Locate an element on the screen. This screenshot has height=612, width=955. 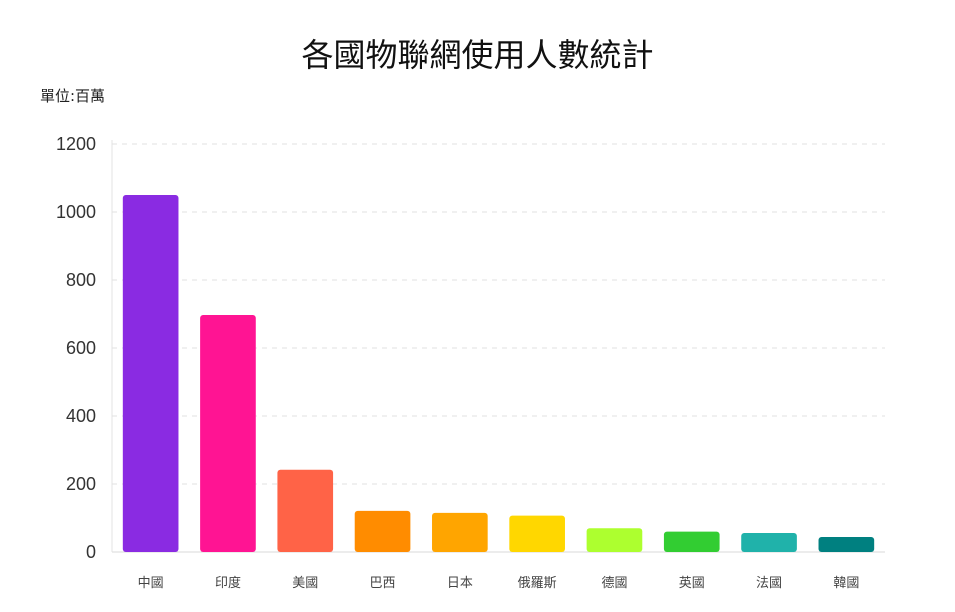
x-tick-label: 巴西 is located at coordinates (383, 583).